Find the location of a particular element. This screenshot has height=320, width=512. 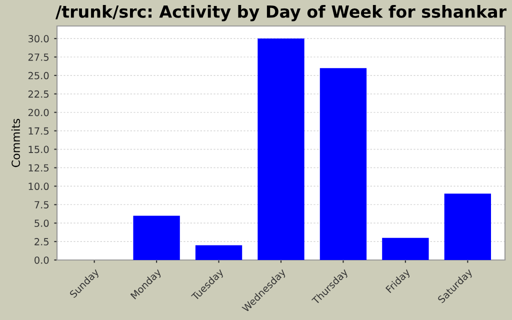

y-tick-label: 25.0 is located at coordinates (38, 76).